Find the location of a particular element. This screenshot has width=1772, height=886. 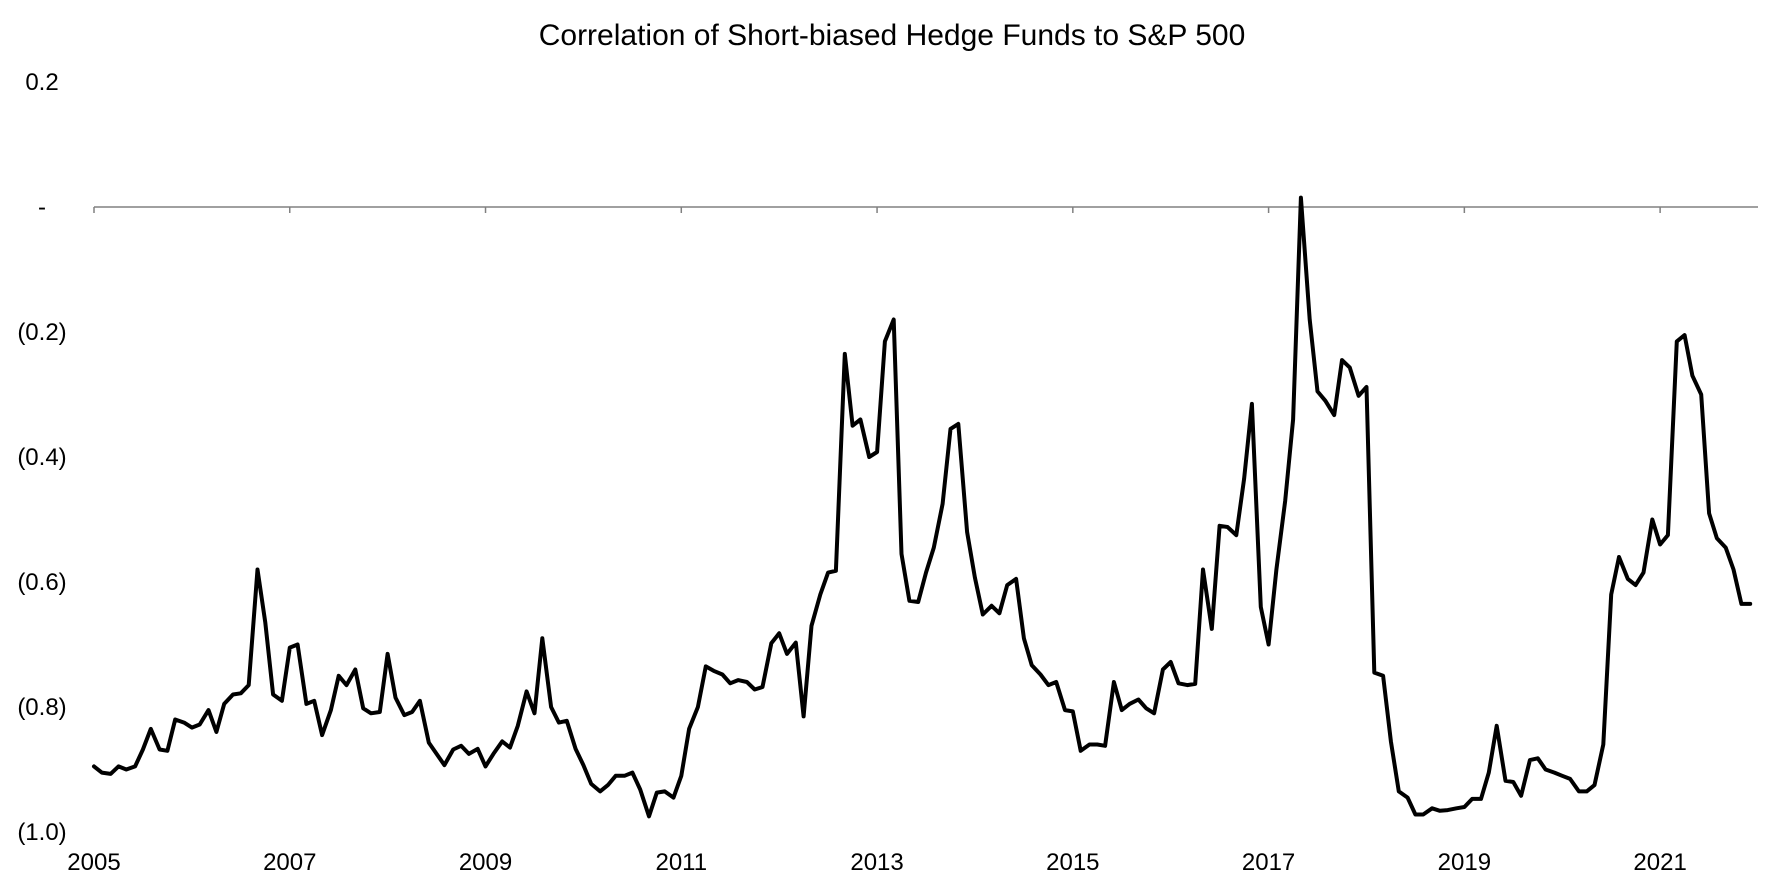

y-tick-label: (0.2) is located at coordinates (41, 332).